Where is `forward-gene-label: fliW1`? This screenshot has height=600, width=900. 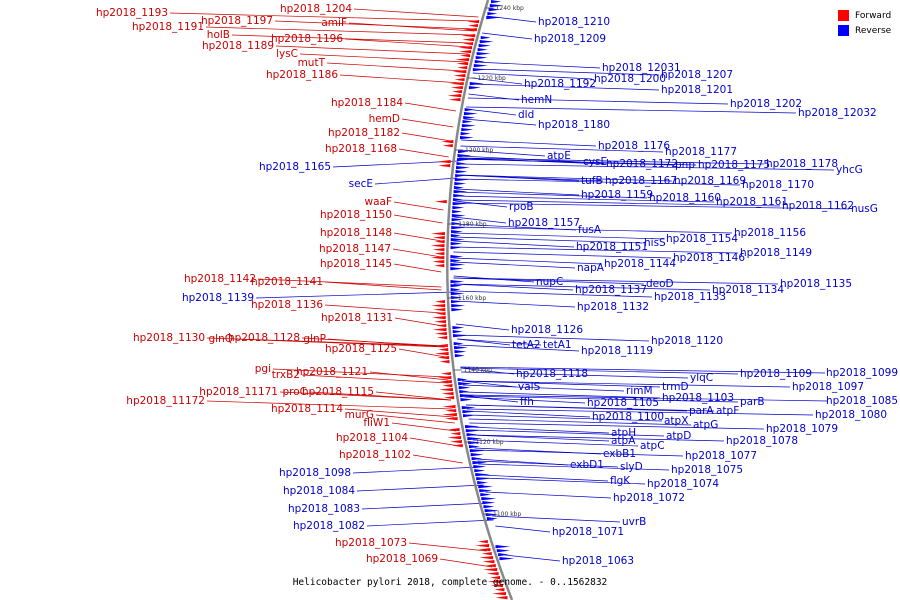
forward-gene-label: fliW1 is located at coordinates (376, 423).